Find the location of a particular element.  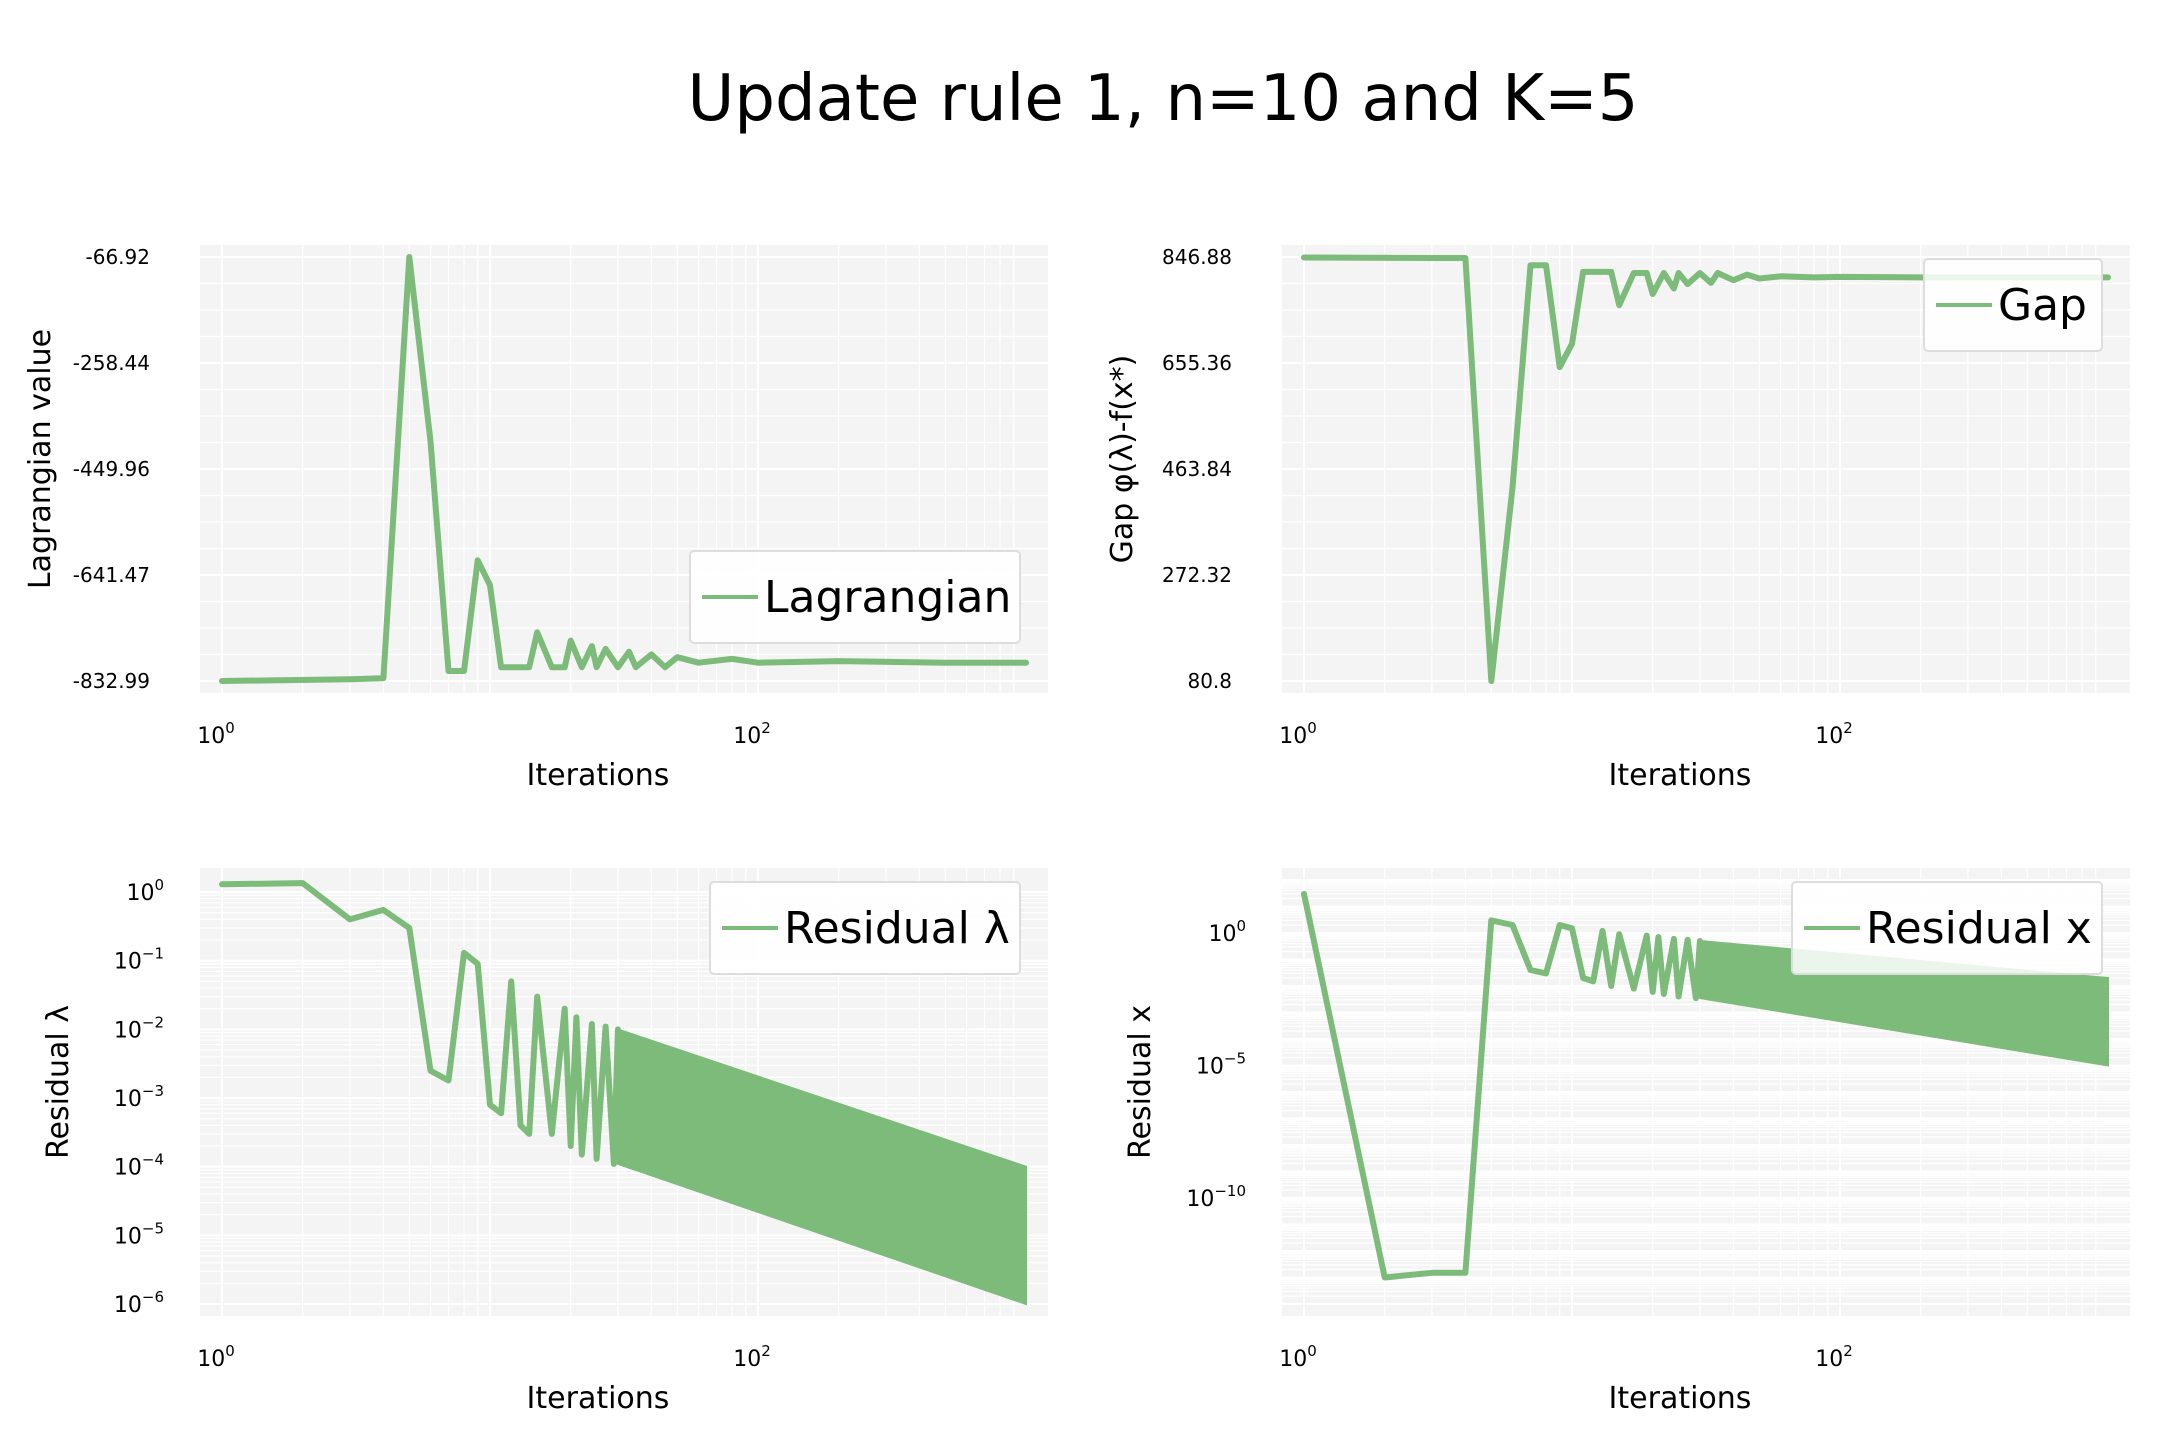

figure-title: Update rule 1, n=10 and K=5 is located at coordinates (1163, 99).